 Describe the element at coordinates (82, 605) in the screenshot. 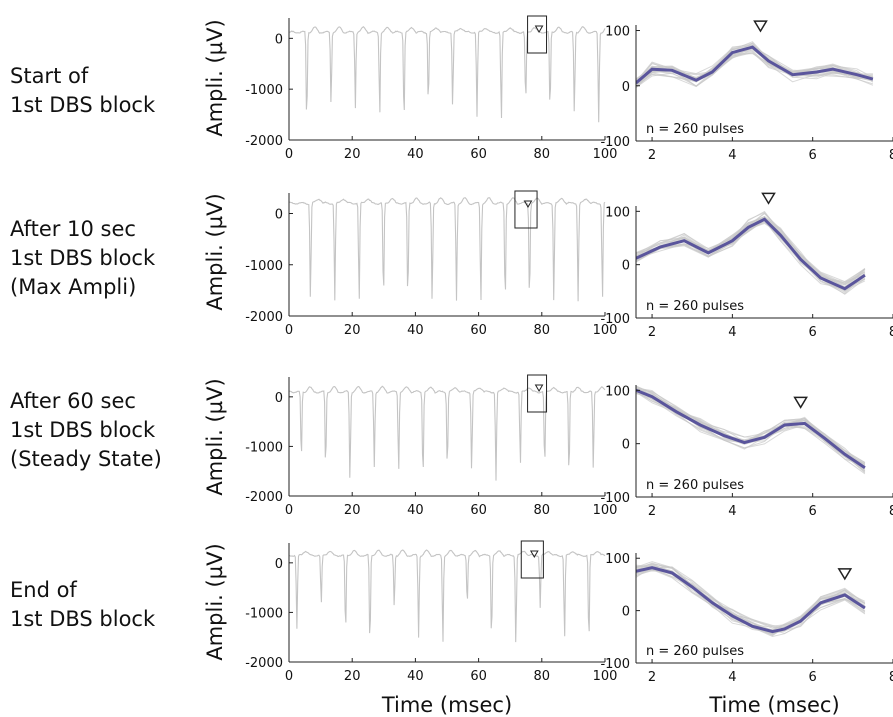

I see `row-label-3: End of 1st DBS block` at that location.